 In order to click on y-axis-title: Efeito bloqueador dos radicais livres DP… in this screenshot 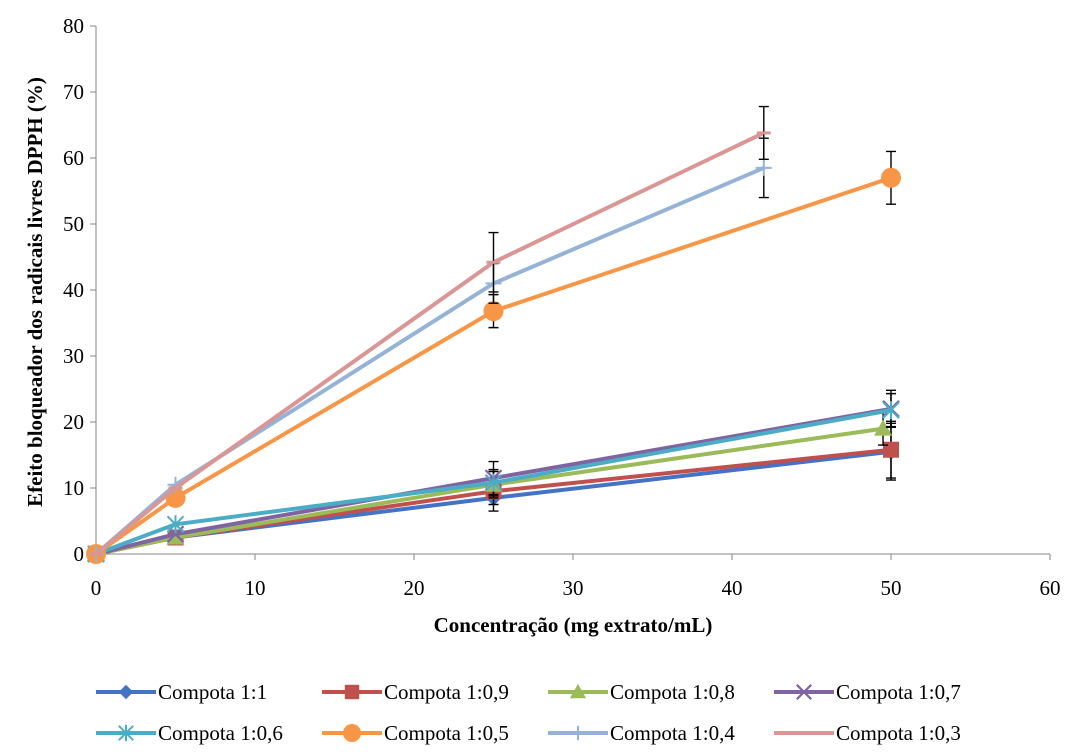, I will do `click(35, 292)`.